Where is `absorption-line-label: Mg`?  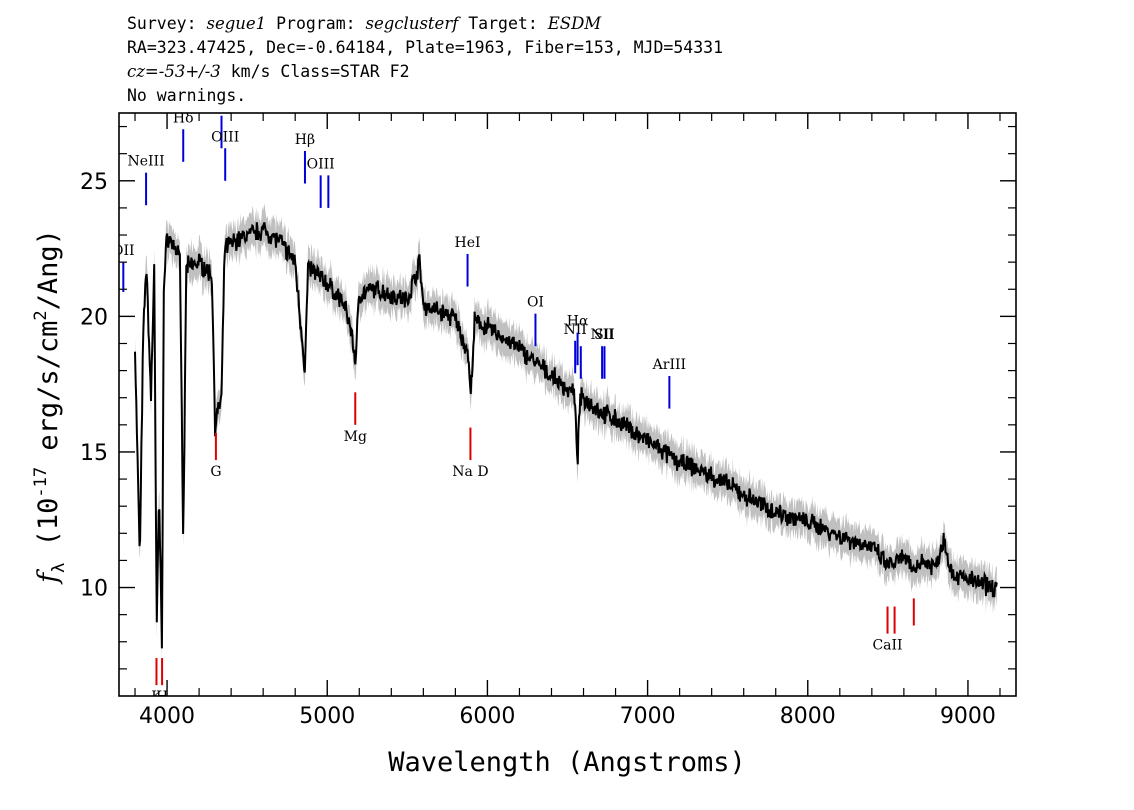
absorption-line-label: Mg is located at coordinates (355, 437).